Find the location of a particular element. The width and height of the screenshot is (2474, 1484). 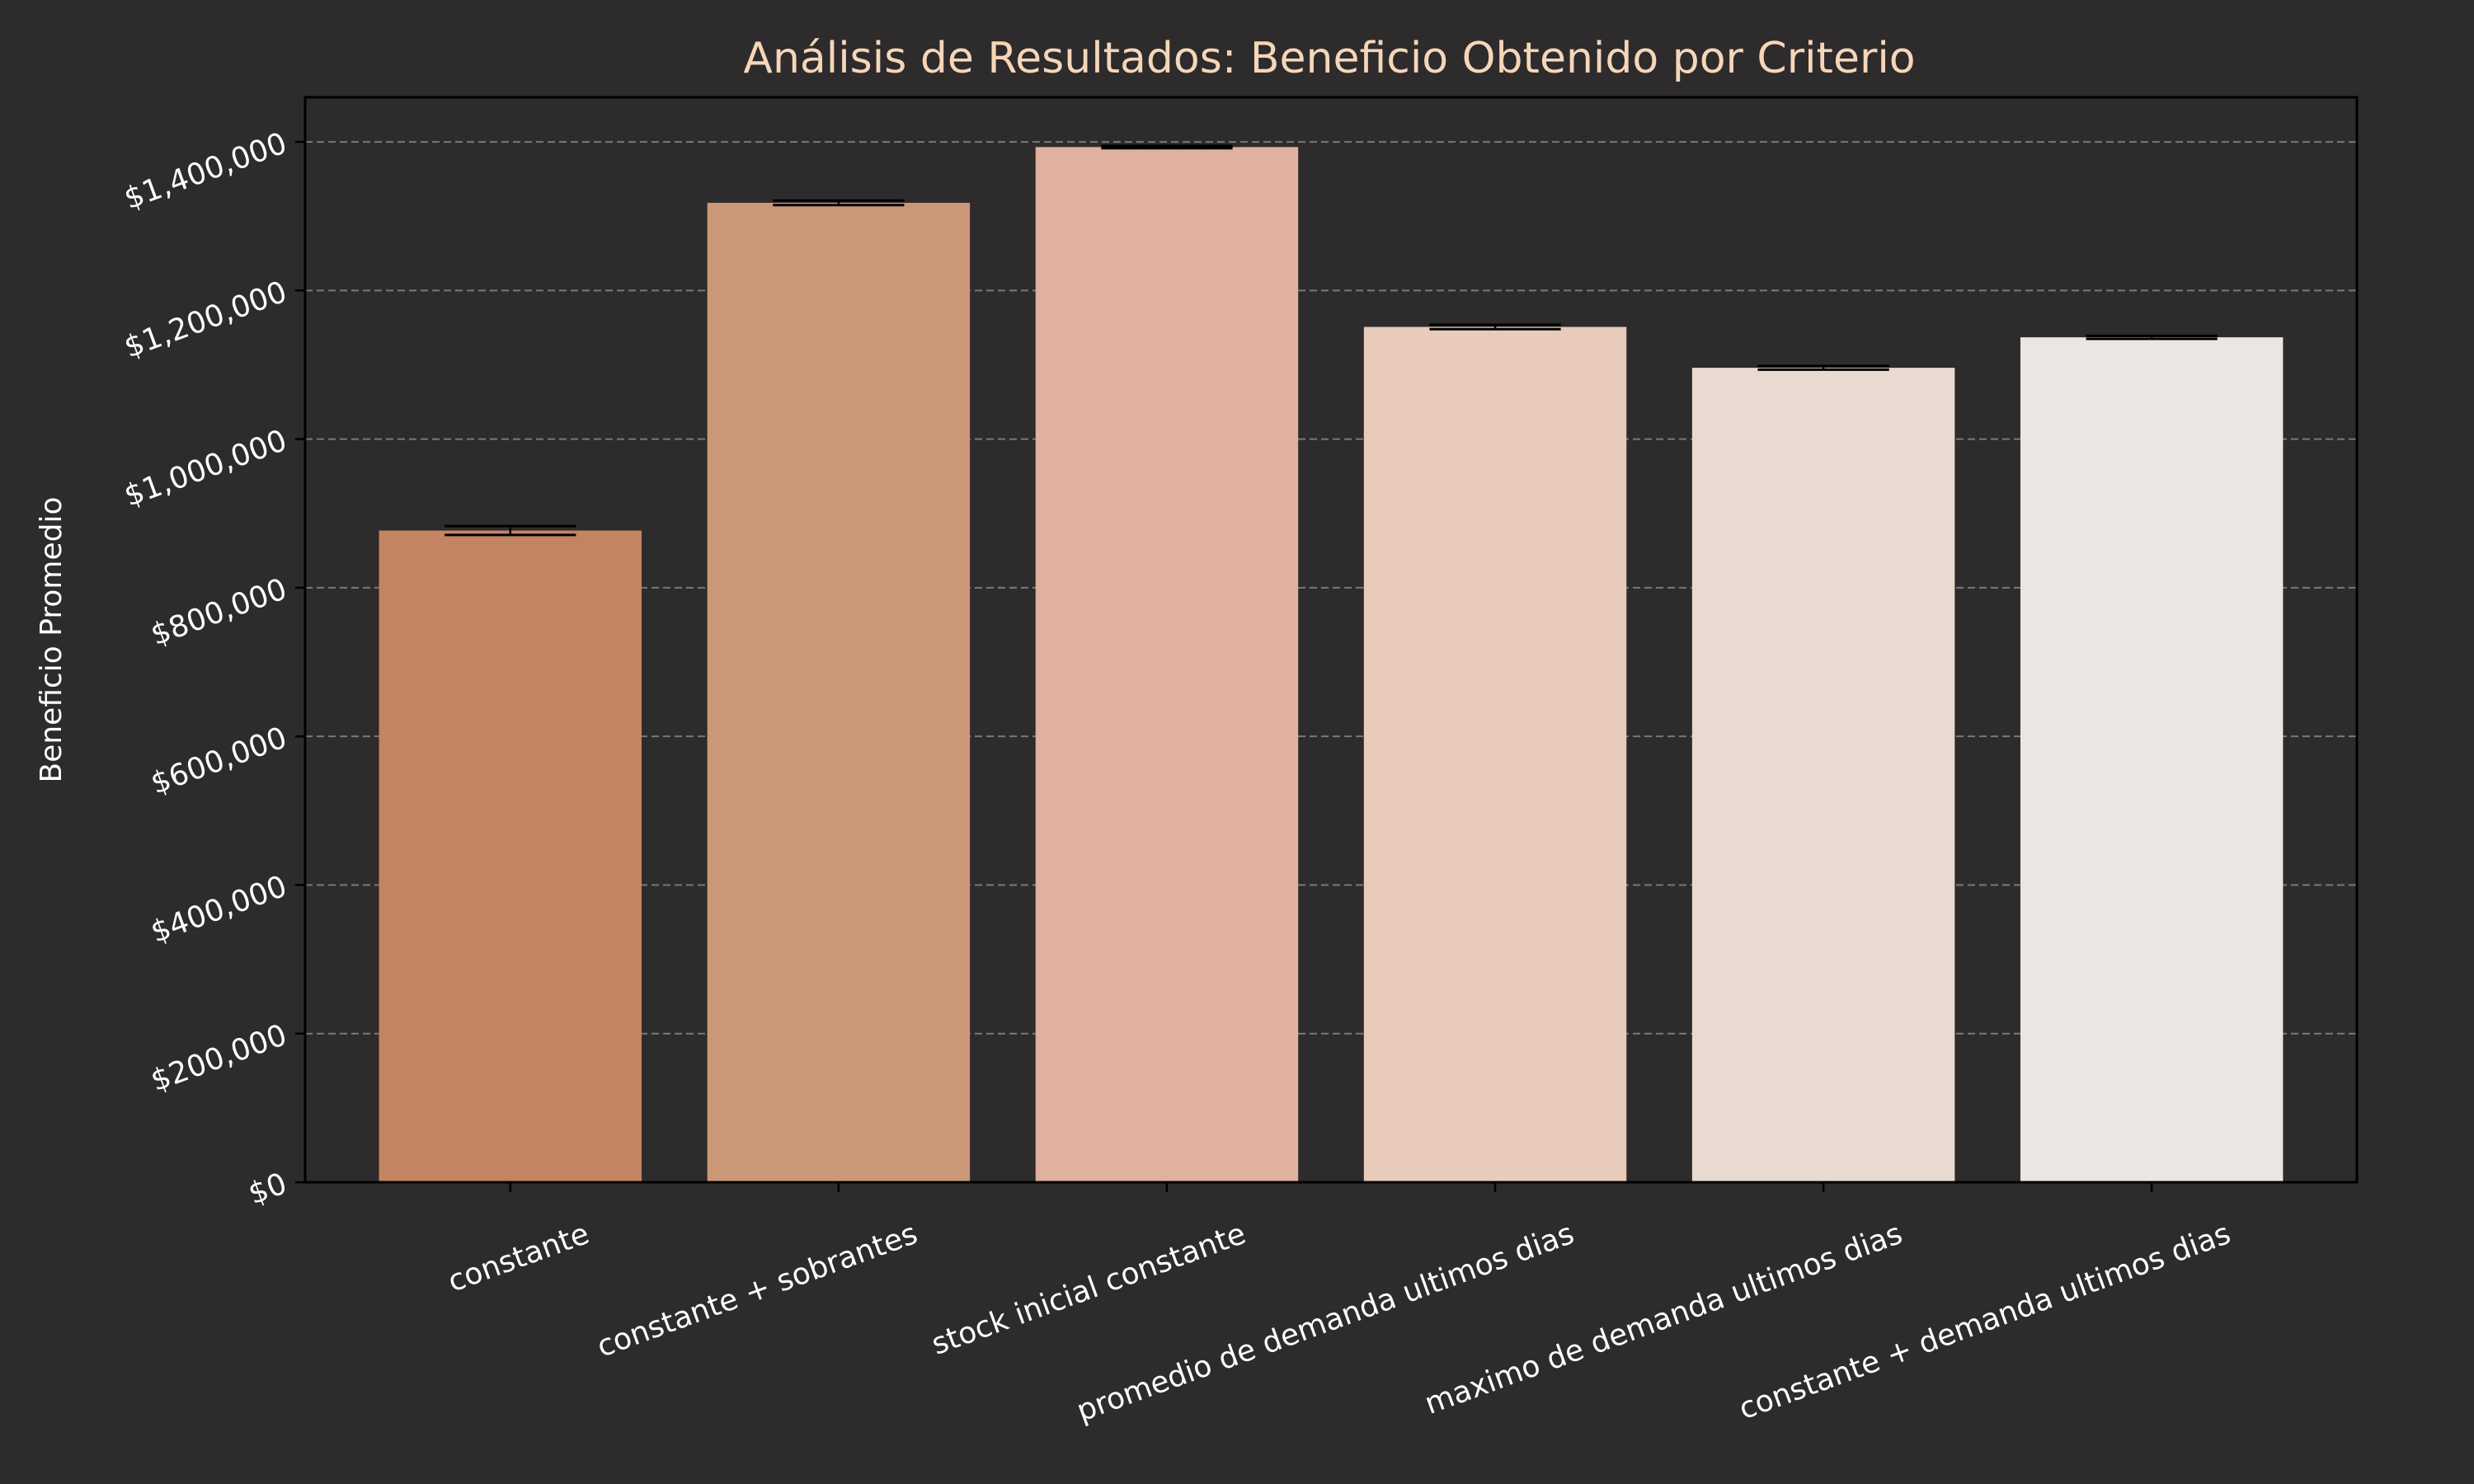

y-tick-label: $1,400,000 is located at coordinates (205, 171).